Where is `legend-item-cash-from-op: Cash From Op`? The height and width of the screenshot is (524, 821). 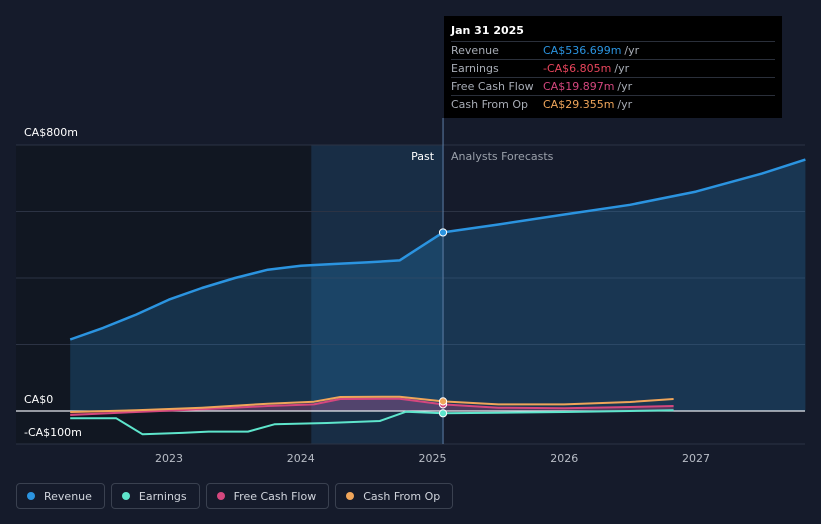
legend-item-cash-from-op: Cash From Op is located at coordinates (394, 496).